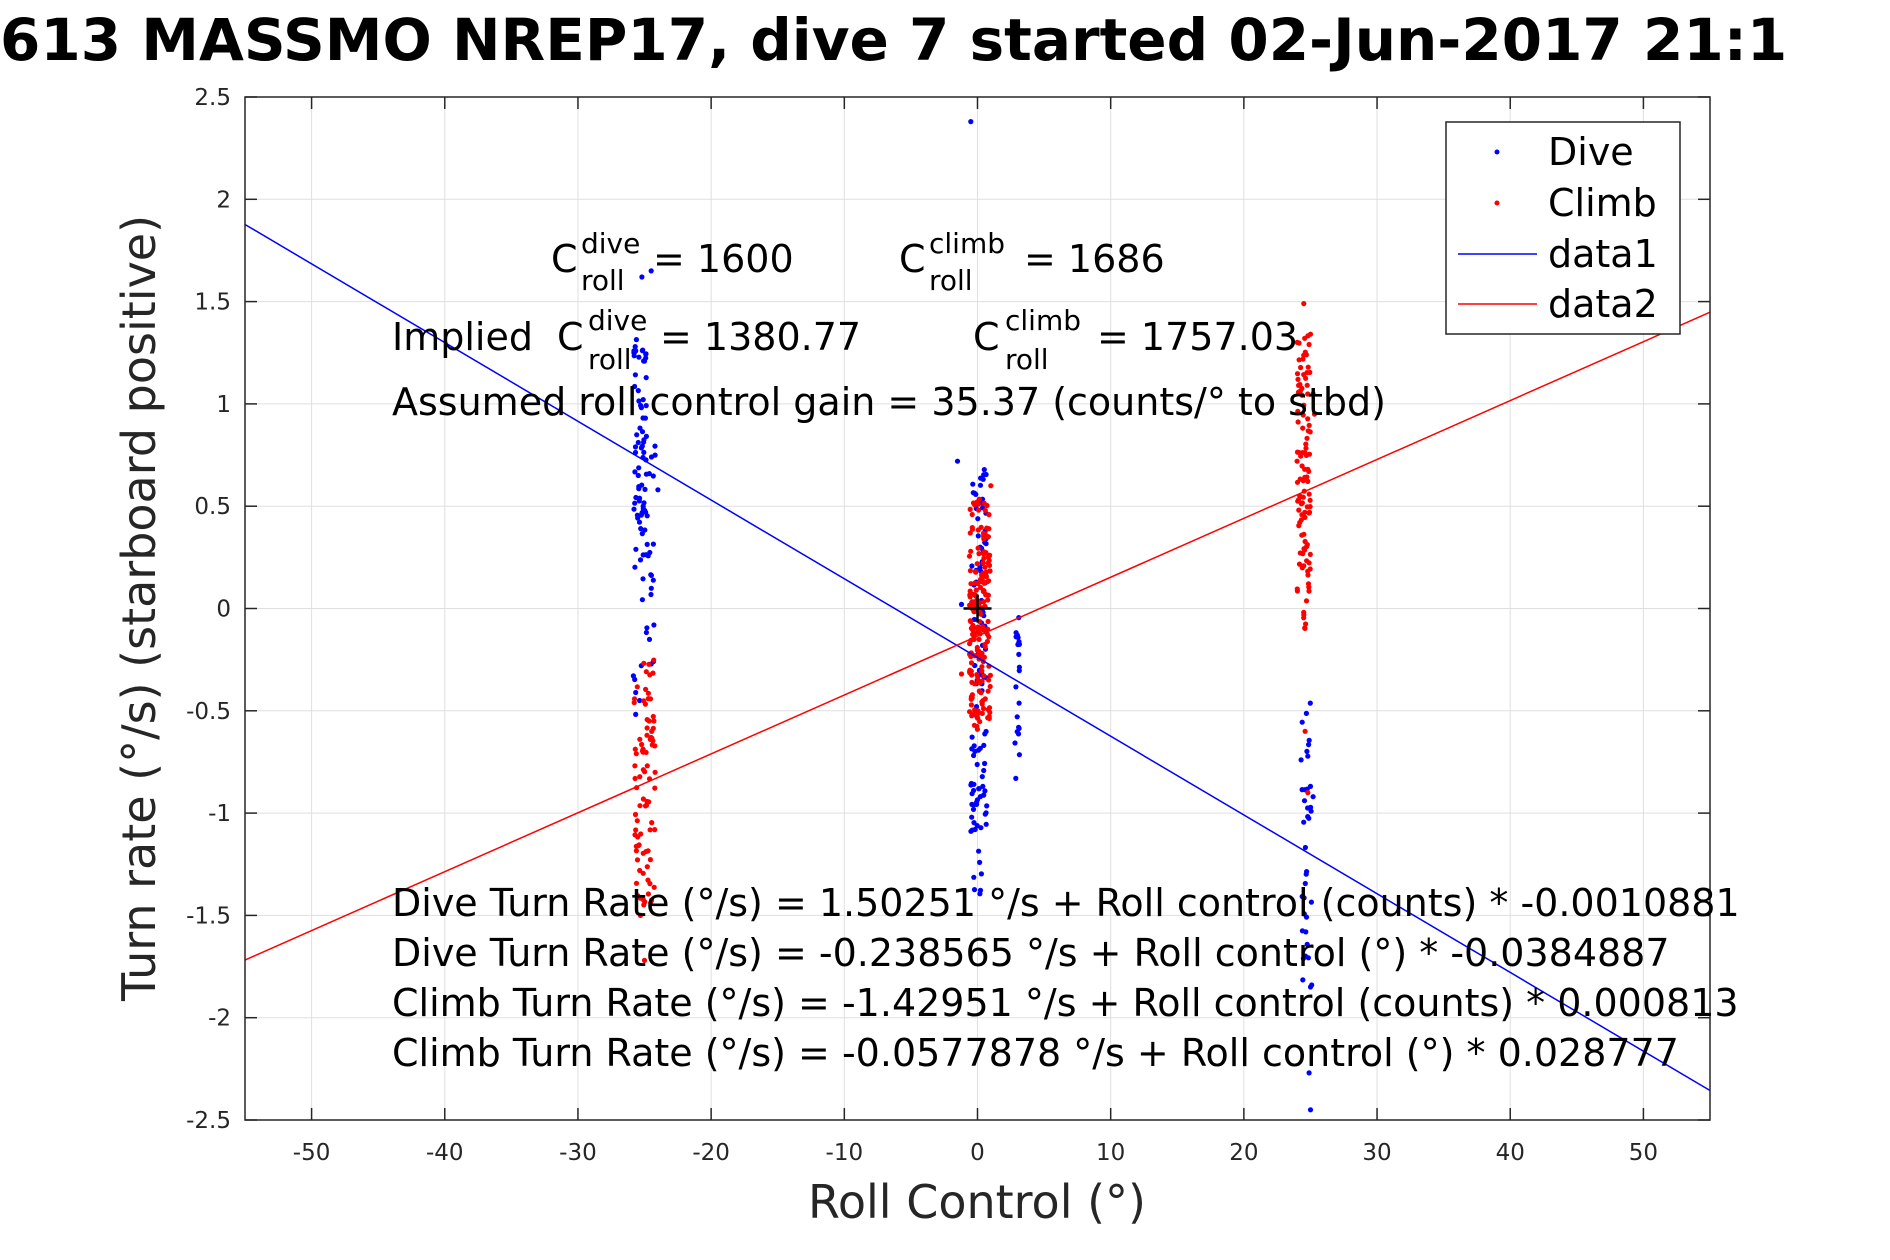 This screenshot has height=1260, width=1890. What do you see at coordinates (1027, 359) in the screenshot?
I see `implied-climb-sub: roll` at bounding box center [1027, 359].